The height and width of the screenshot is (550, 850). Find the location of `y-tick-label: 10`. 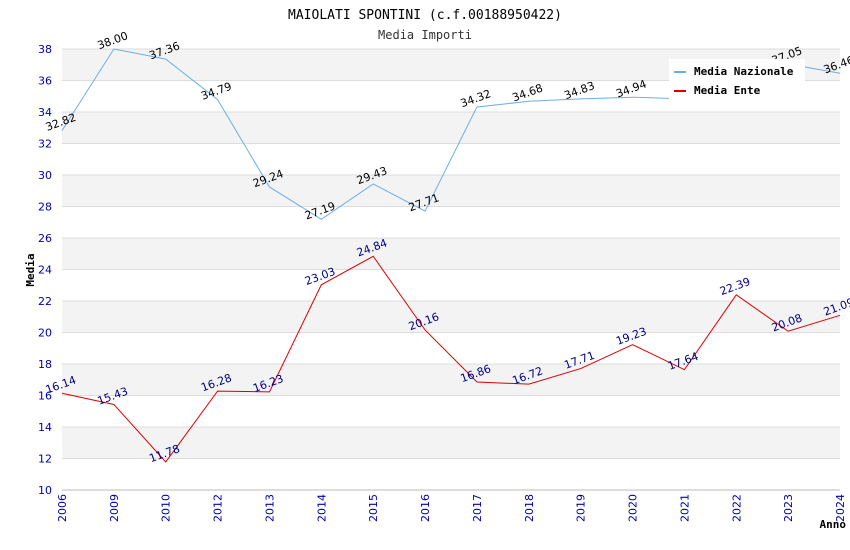

y-tick-label: 10 is located at coordinates (45, 490).